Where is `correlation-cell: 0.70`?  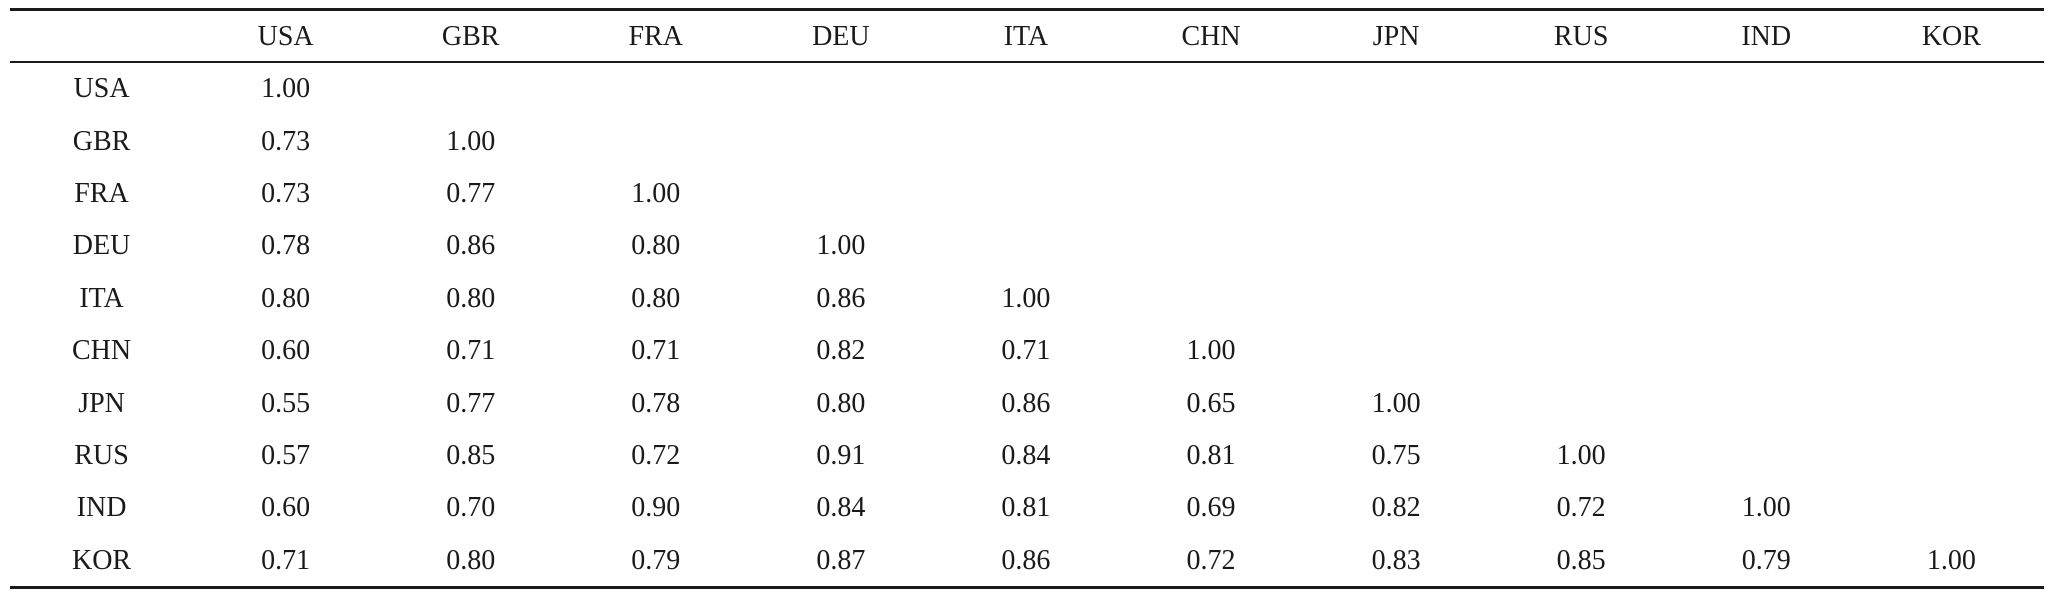
correlation-cell: 0.70 is located at coordinates (471, 508).